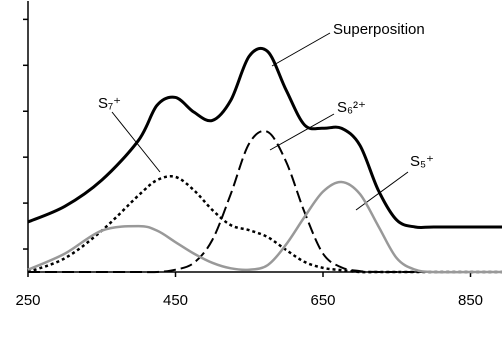  What do you see at coordinates (379, 29) in the screenshot?
I see `series-label: Superposition` at bounding box center [379, 29].